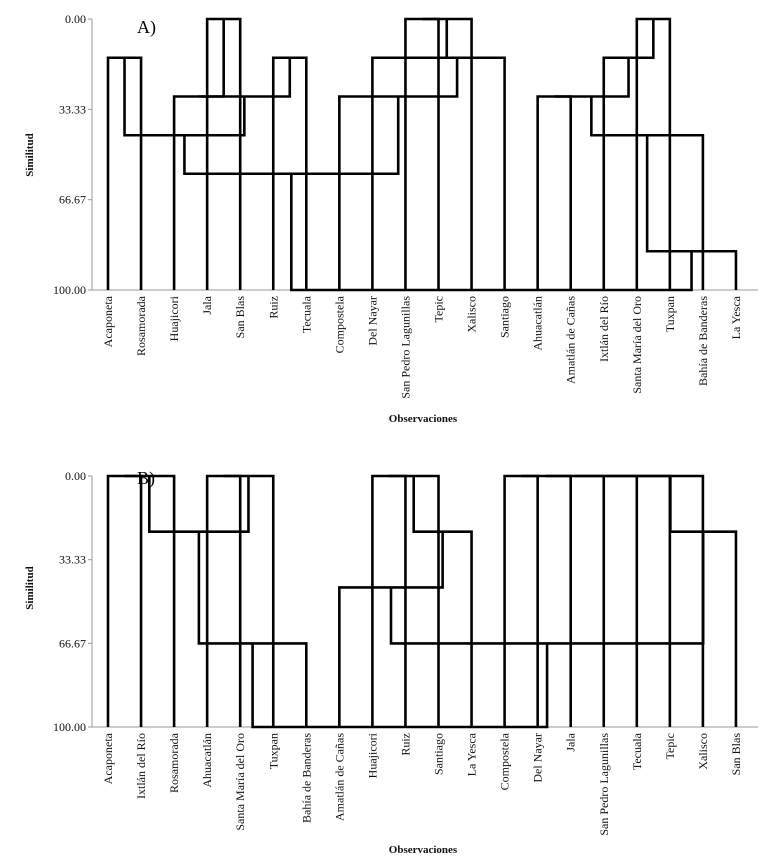  Describe the element at coordinates (423, 850) in the screenshot. I see `x-axis-label-b: Observaciones` at that location.